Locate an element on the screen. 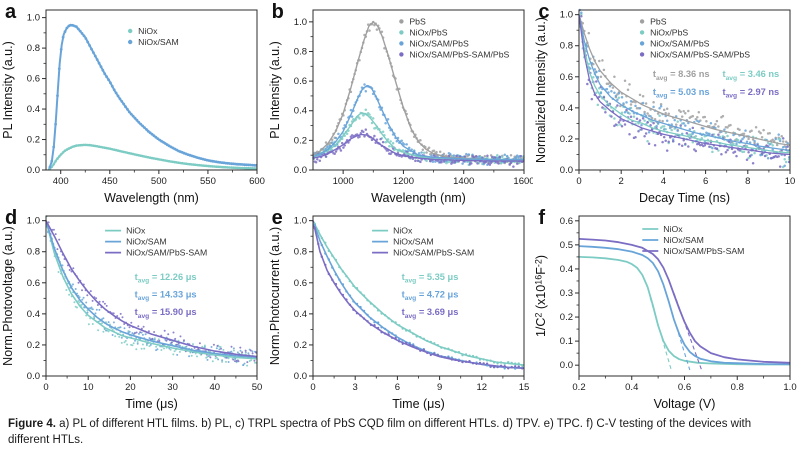  series-line-NiOx/SAM is located at coordinates (151, 289).